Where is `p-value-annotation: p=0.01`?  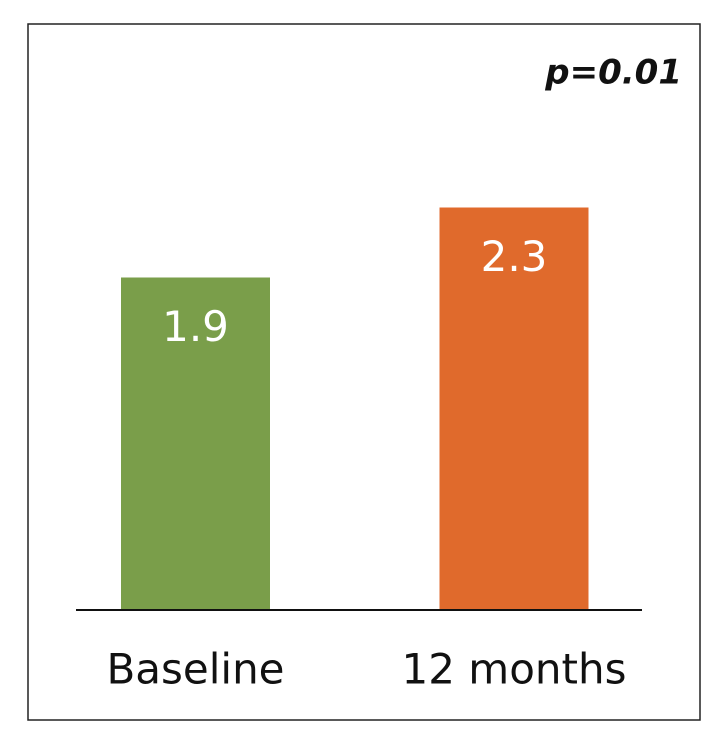 p-value-annotation: p=0.01 is located at coordinates (613, 73).